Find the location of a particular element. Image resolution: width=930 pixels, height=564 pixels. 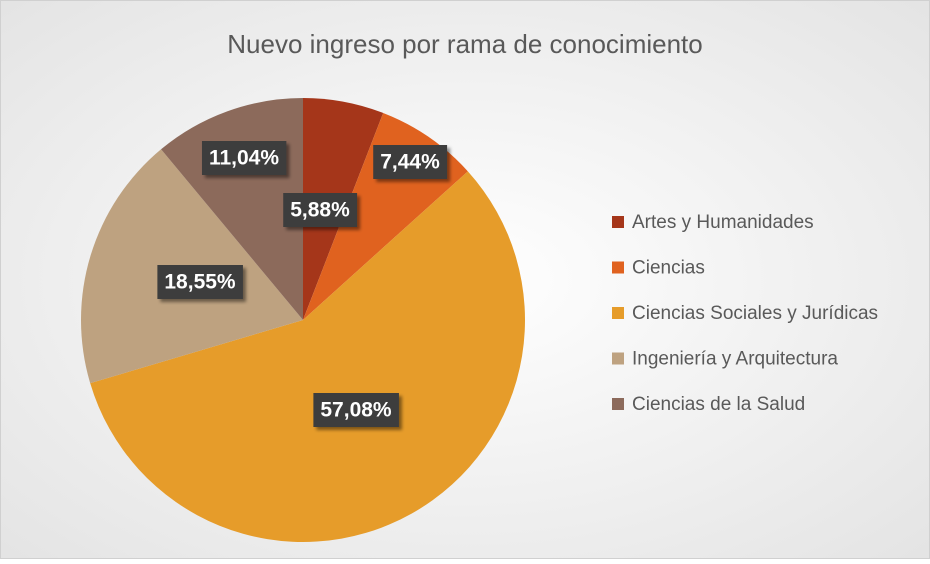

data-label-group: 57,08% is located at coordinates (356, 410).